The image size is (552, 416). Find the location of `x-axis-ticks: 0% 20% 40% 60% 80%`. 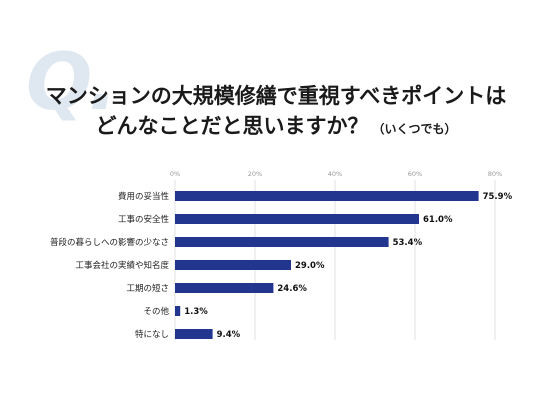

x-axis-ticks: 0% 20% 40% 60% 80% is located at coordinates (336, 174).